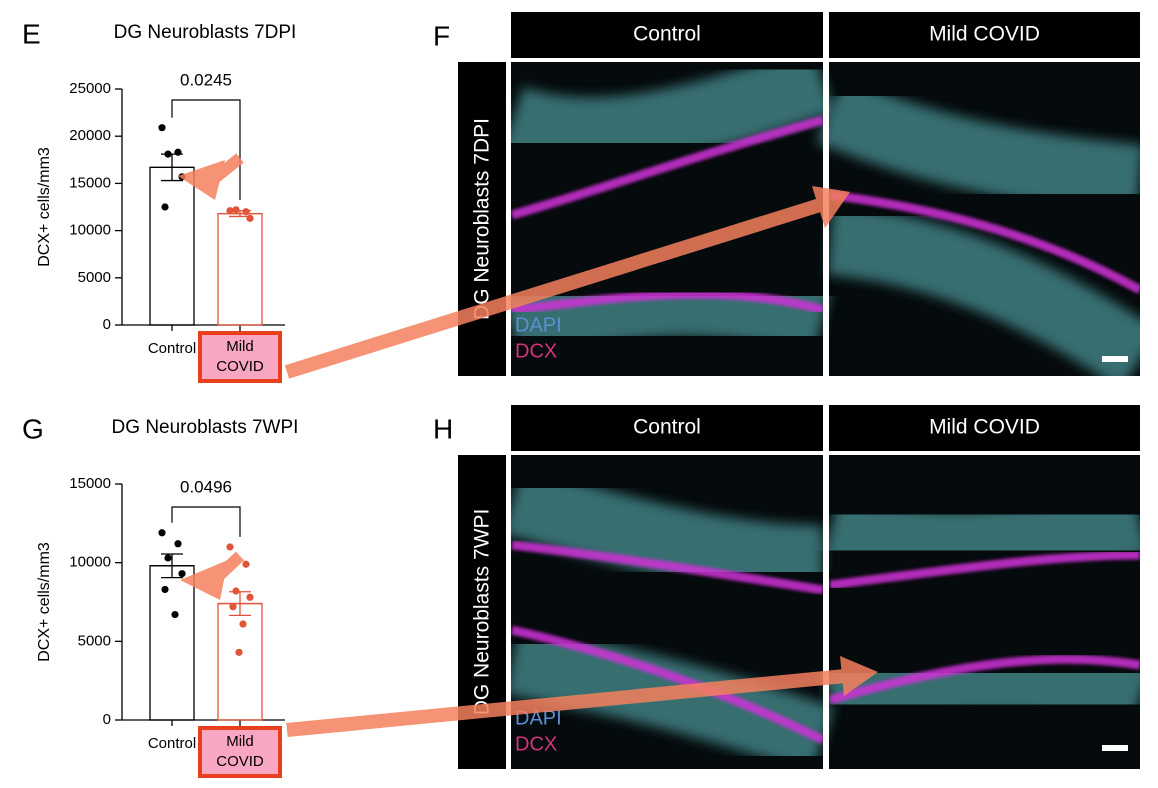 The image size is (1158, 788). Describe the element at coordinates (33, 428) in the screenshot. I see `panel-label: G` at that location.